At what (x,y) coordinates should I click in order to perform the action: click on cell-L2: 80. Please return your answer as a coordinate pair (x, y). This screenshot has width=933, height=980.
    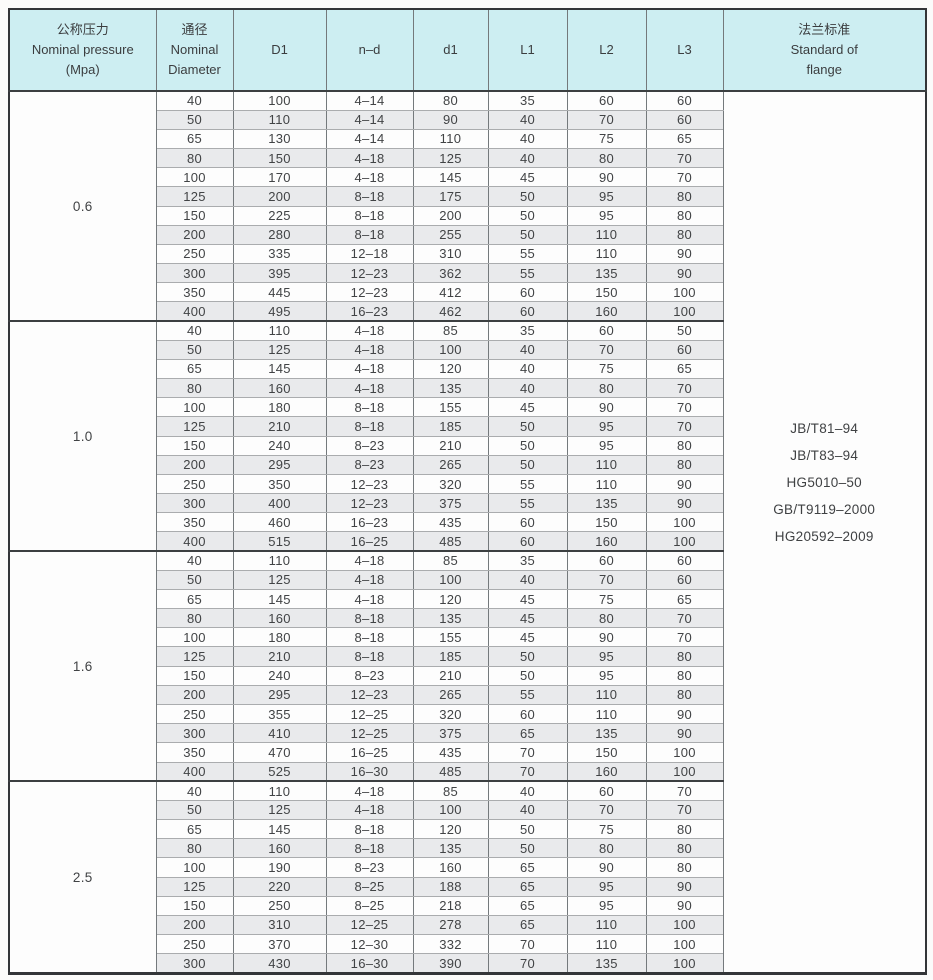
    Looking at the image, I should click on (606, 388).